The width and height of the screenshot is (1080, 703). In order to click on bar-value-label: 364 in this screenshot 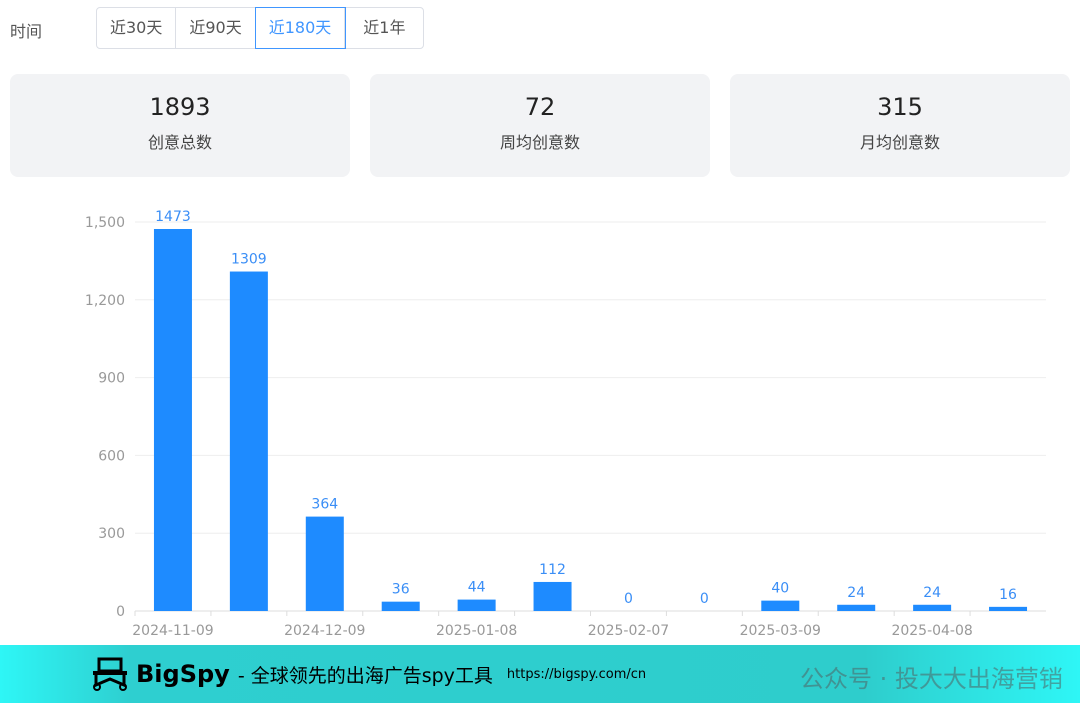, I will do `click(324, 505)`.